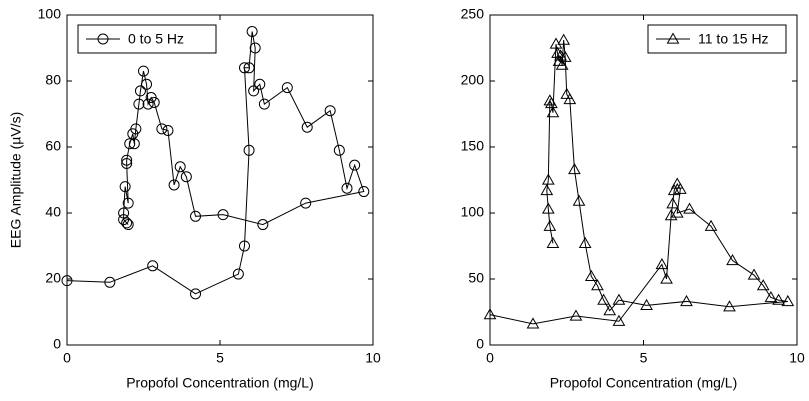 This screenshot has height=401, width=809. Describe the element at coordinates (156, 39) in the screenshot. I see `legend-label: 0 to 5 Hz` at that location.